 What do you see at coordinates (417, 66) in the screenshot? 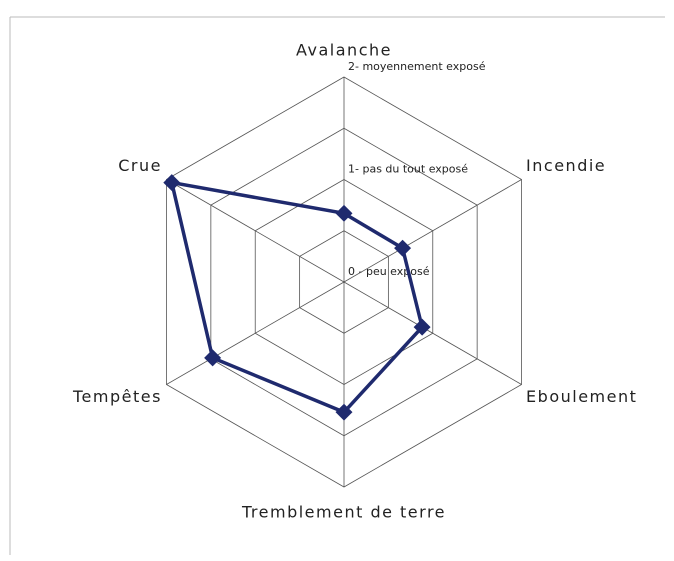
I see `tick-label: 2- moyennement exposé` at bounding box center [417, 66].